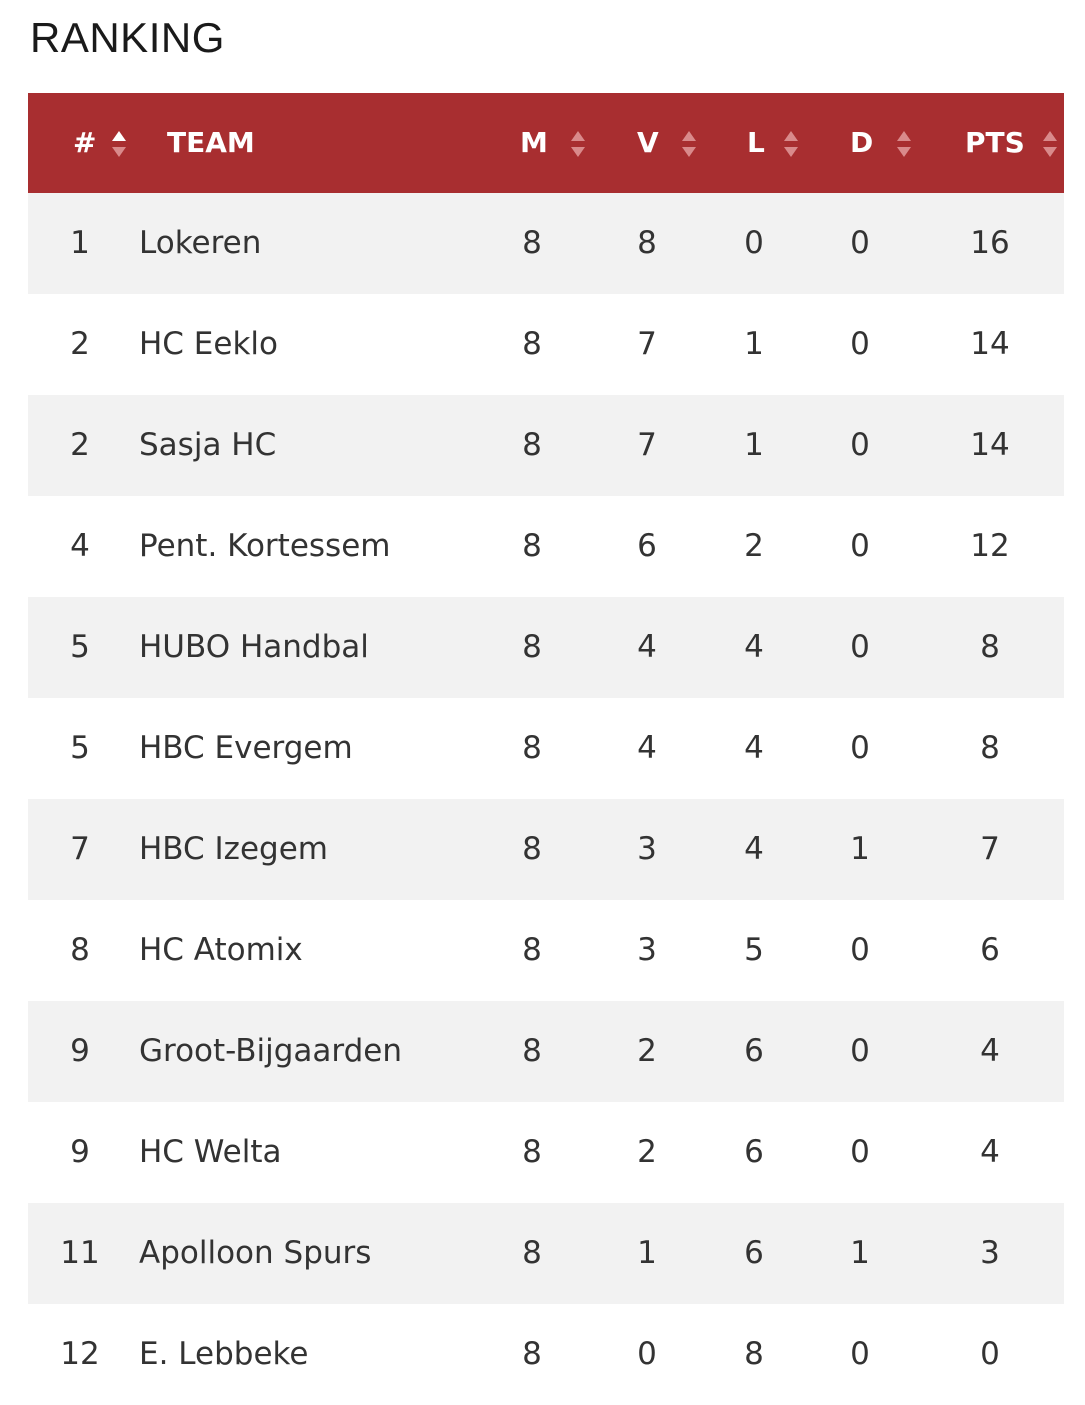  I want to click on team-cell: HC Eeklo, so click(209, 344).